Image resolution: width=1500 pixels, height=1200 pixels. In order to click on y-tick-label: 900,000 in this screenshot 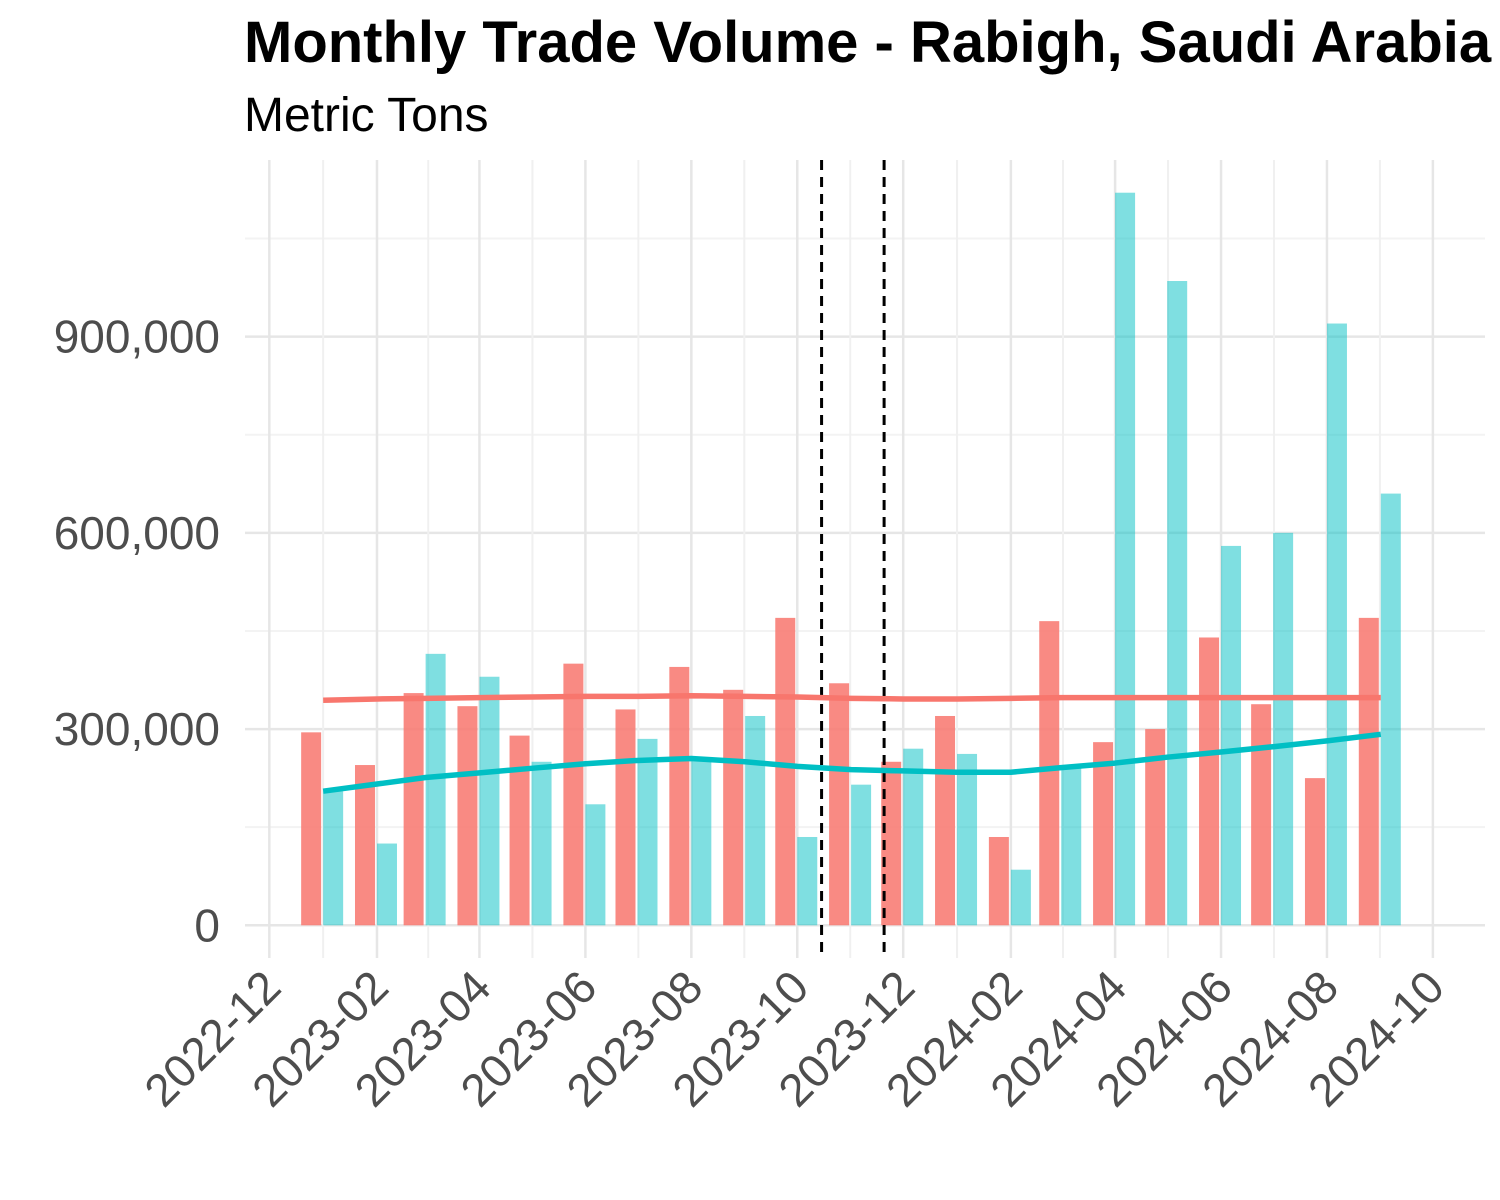, I will do `click(137, 337)`.